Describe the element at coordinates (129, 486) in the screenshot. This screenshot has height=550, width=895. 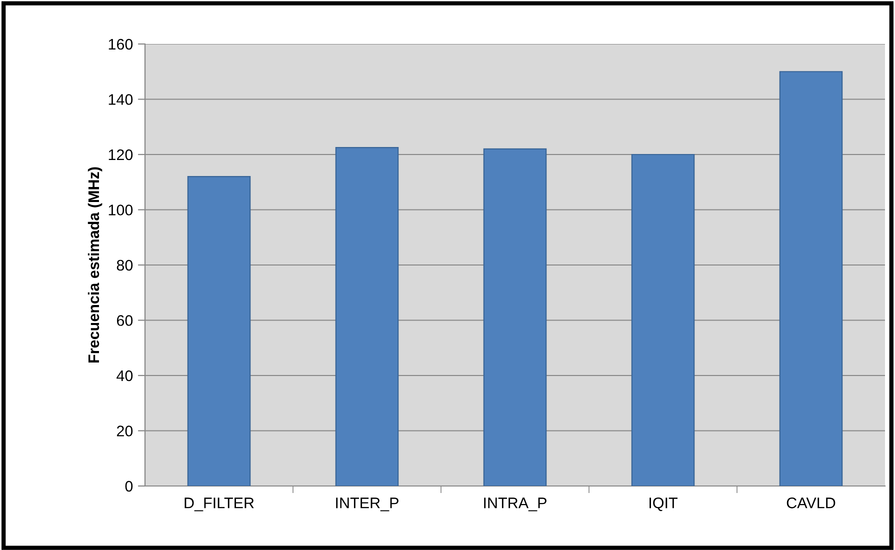
I see `y-tick-label: 0` at that location.